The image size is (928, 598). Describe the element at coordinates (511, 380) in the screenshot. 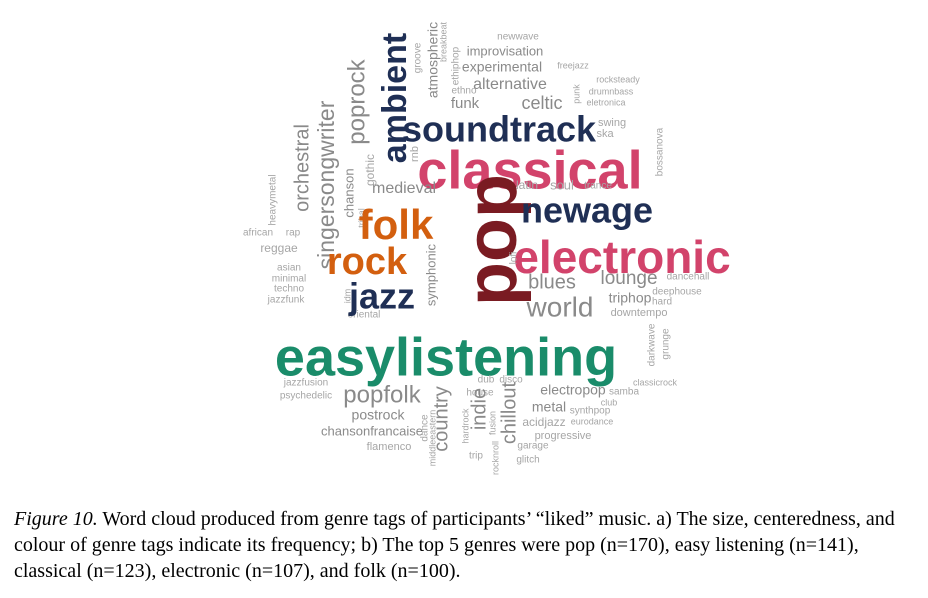

I see `genre-tag-disco: disco` at that location.